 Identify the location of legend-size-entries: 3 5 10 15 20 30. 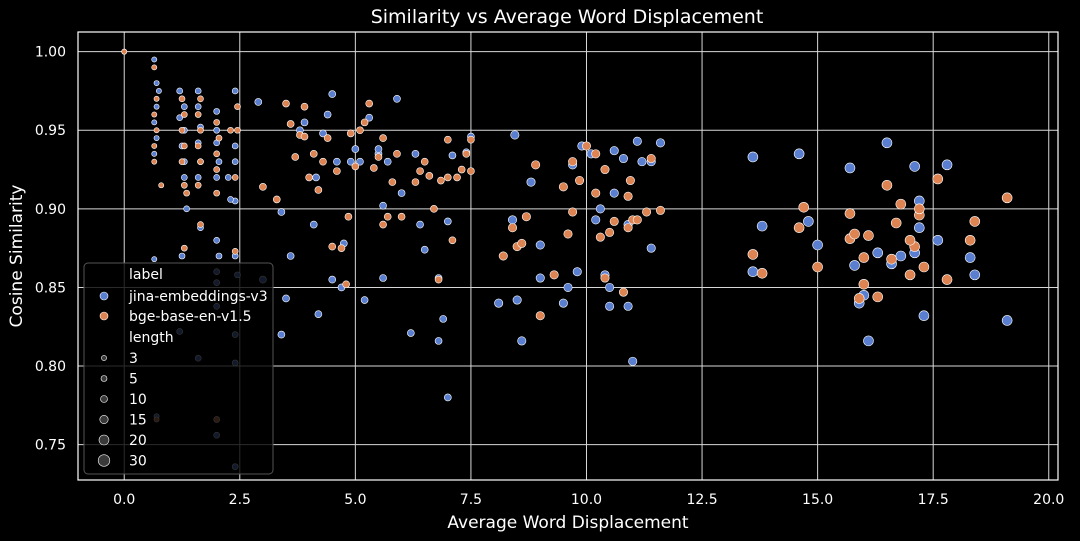
(122, 410).